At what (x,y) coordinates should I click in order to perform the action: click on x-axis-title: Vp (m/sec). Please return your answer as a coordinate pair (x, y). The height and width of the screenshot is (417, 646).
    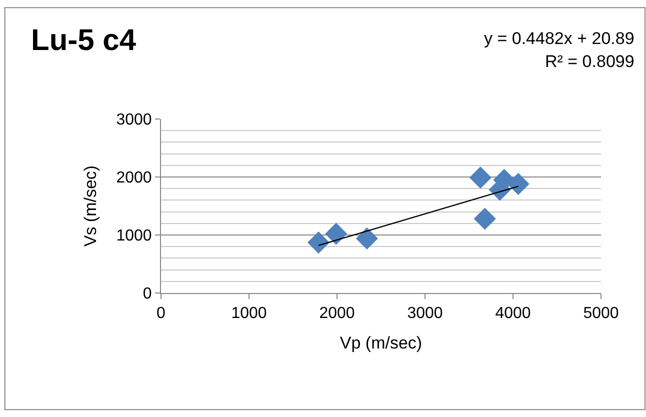
    Looking at the image, I should click on (381, 343).